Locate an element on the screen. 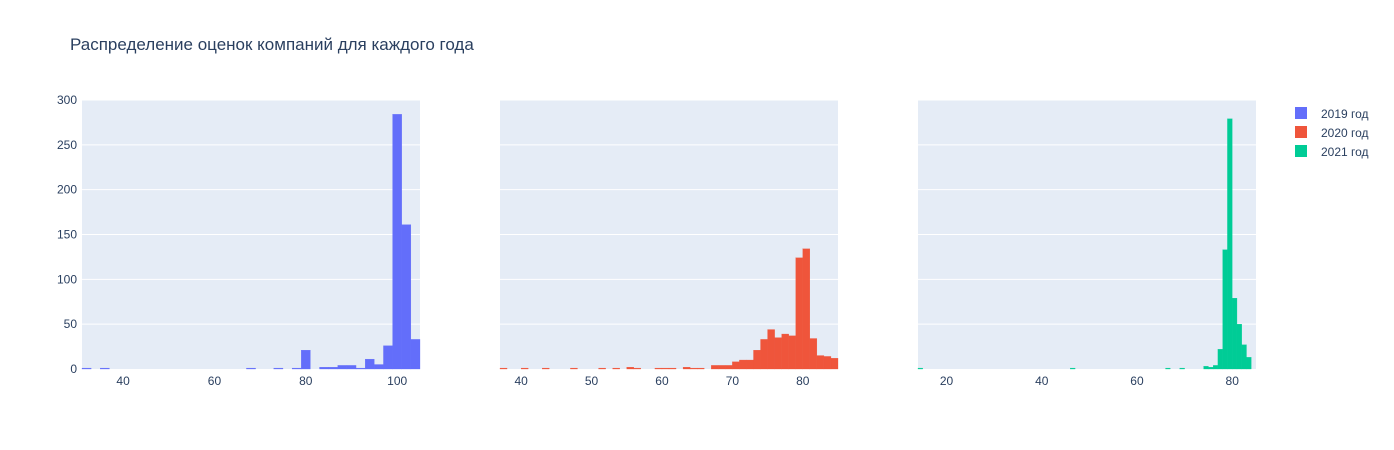 This screenshot has height=450, width=1394. y-tick-label: 250 is located at coordinates (67, 145).